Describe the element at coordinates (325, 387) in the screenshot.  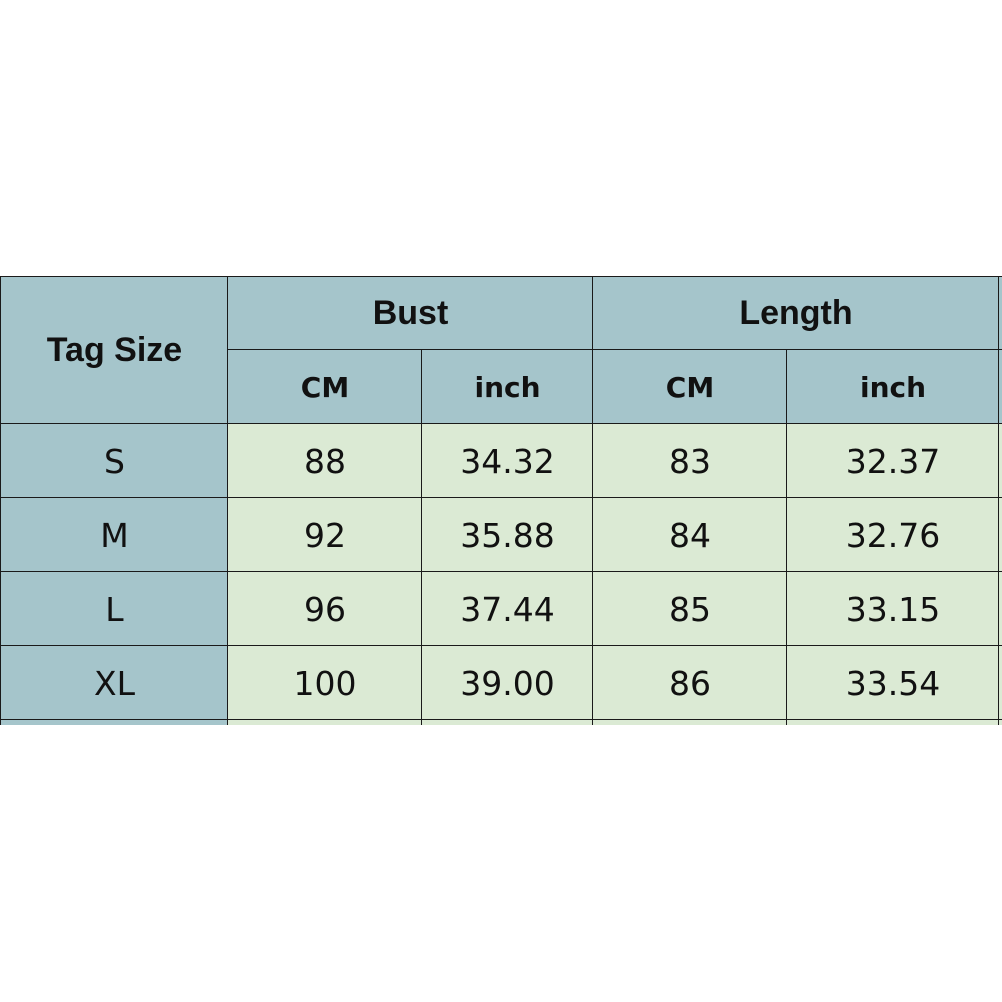
I see `header-bust-cm: CM` at that location.